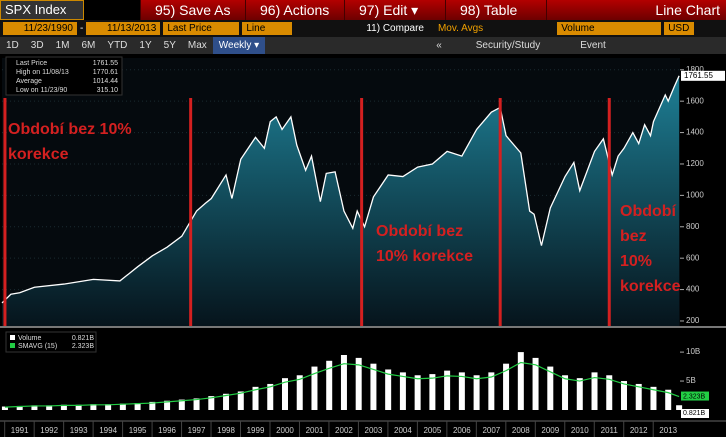 The width and height of the screenshot is (726, 437). I want to click on x-tick-label: 2003, so click(374, 430).